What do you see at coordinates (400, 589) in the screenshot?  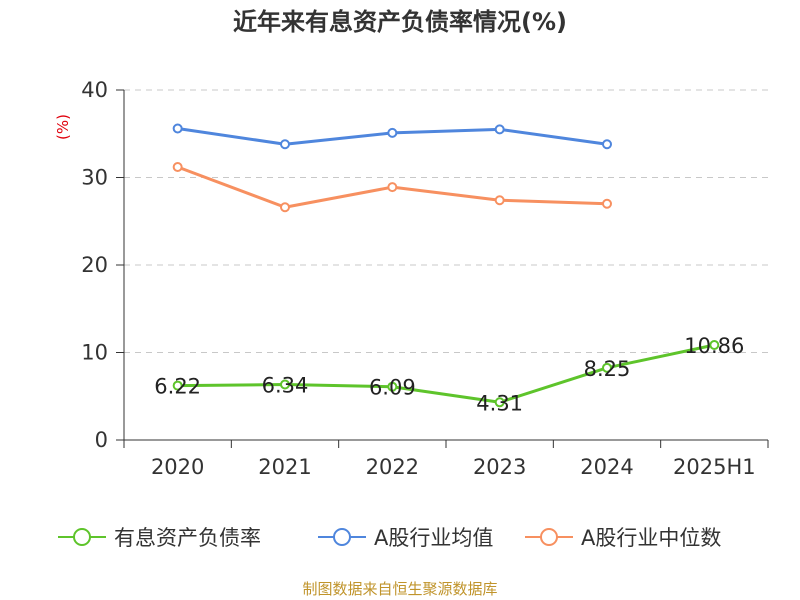 I see `source-note: 制图数据来自恒生聚源数据库` at bounding box center [400, 589].